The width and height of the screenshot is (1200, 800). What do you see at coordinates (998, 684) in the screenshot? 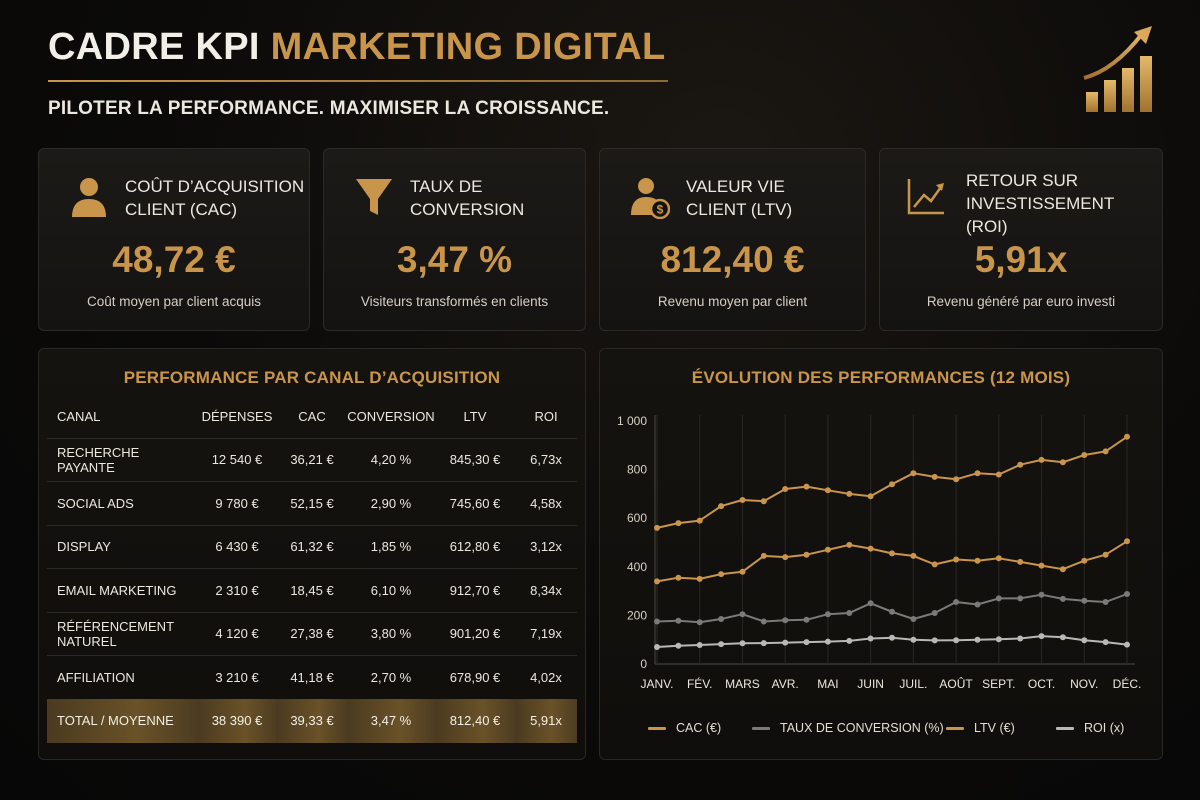
I see `x-tick-label: SEPT.` at bounding box center [998, 684].